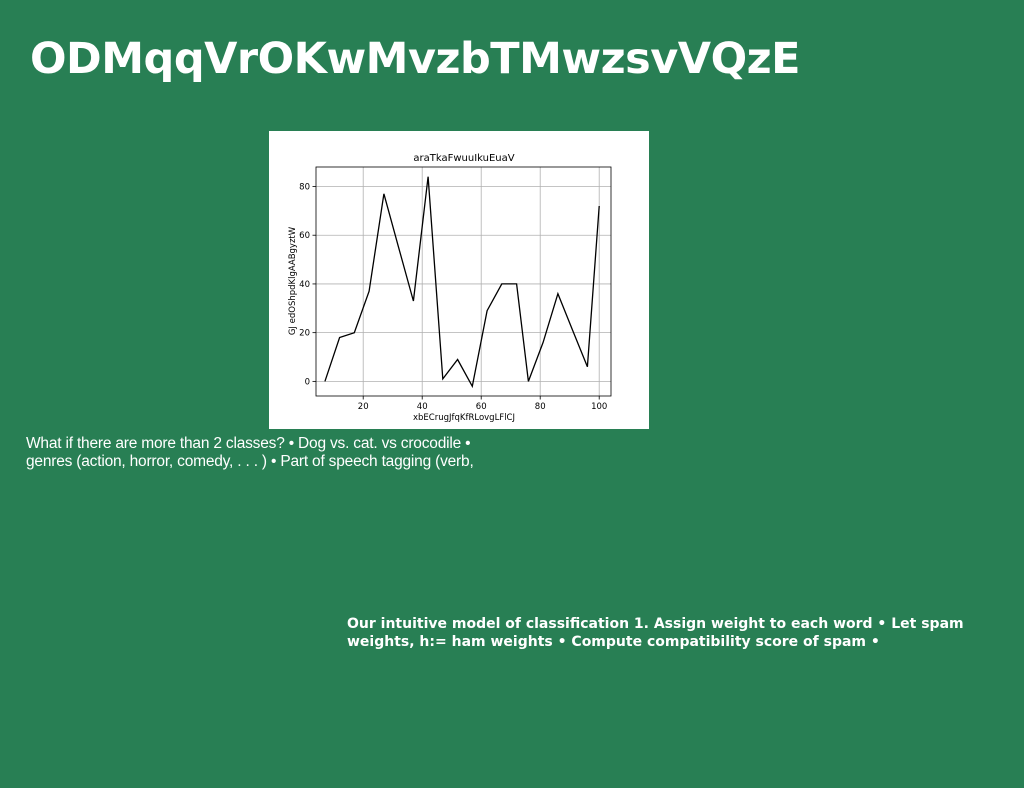 This screenshot has width=1024, height=788. Describe the element at coordinates (307, 382) in the screenshot. I see `y-tick-label: 0` at that location.